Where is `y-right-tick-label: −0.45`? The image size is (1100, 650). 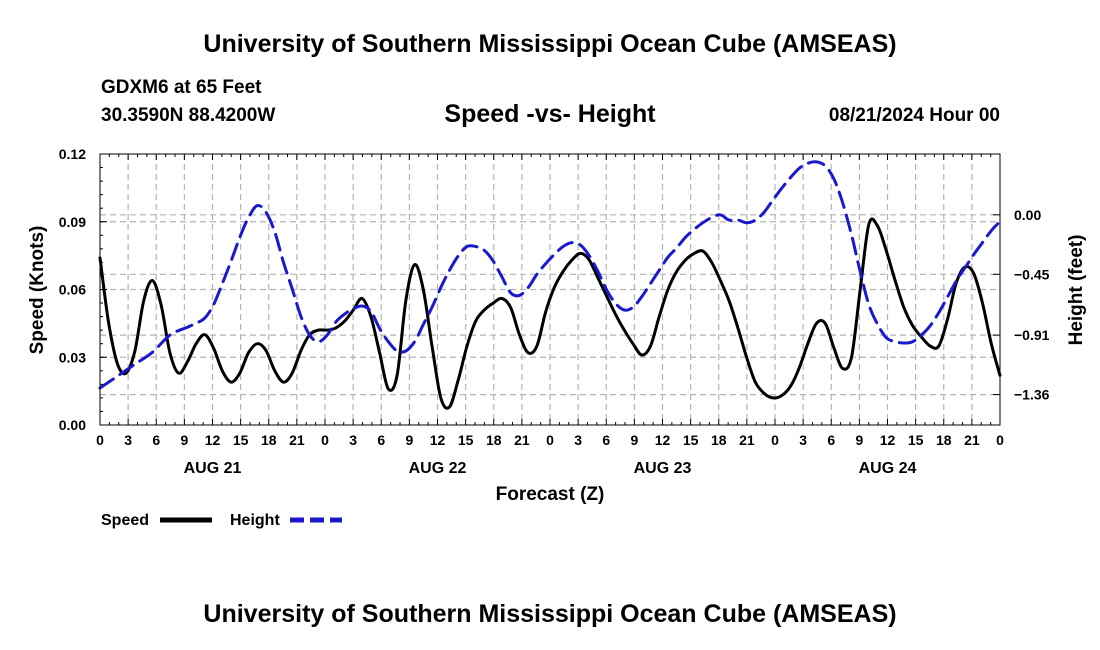 y-right-tick-label: −0.45 is located at coordinates (1032, 274).